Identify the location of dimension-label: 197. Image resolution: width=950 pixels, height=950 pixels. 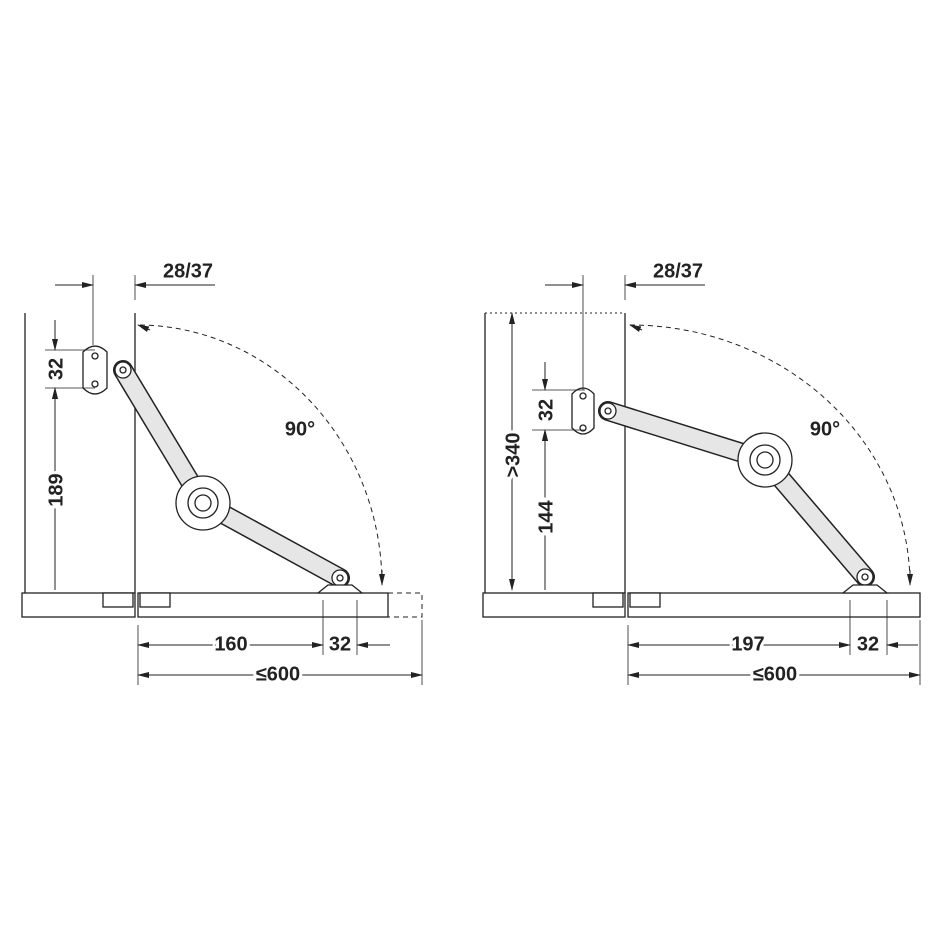
(747, 644).